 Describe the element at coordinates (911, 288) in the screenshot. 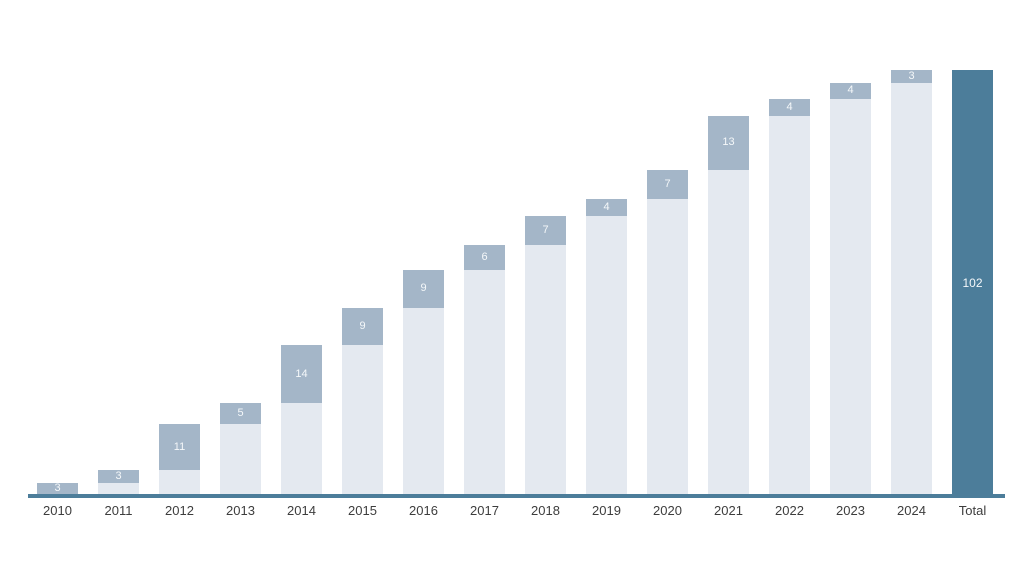

I see `base-segment-2024` at that location.